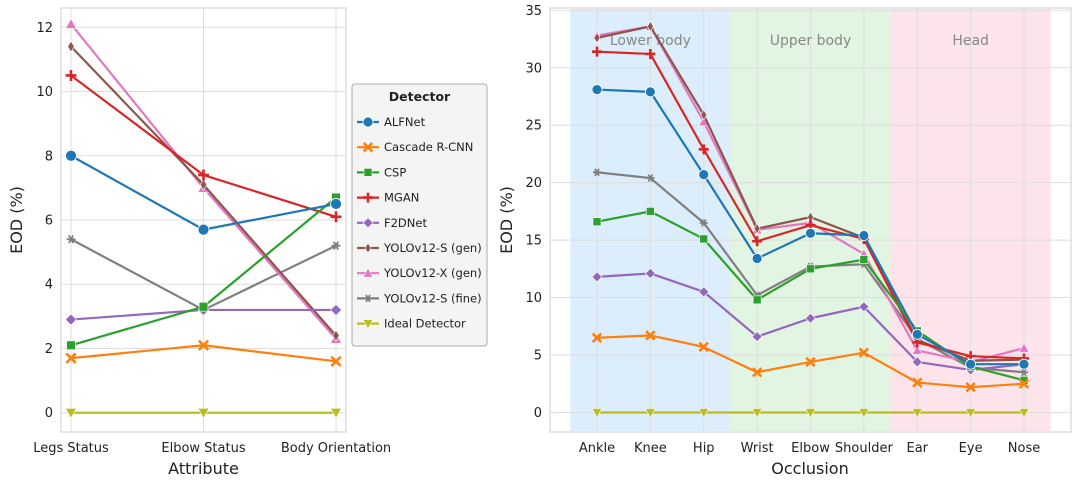  Describe the element at coordinates (203, 307) in the screenshot. I see `point-csp-elbow-status` at that location.